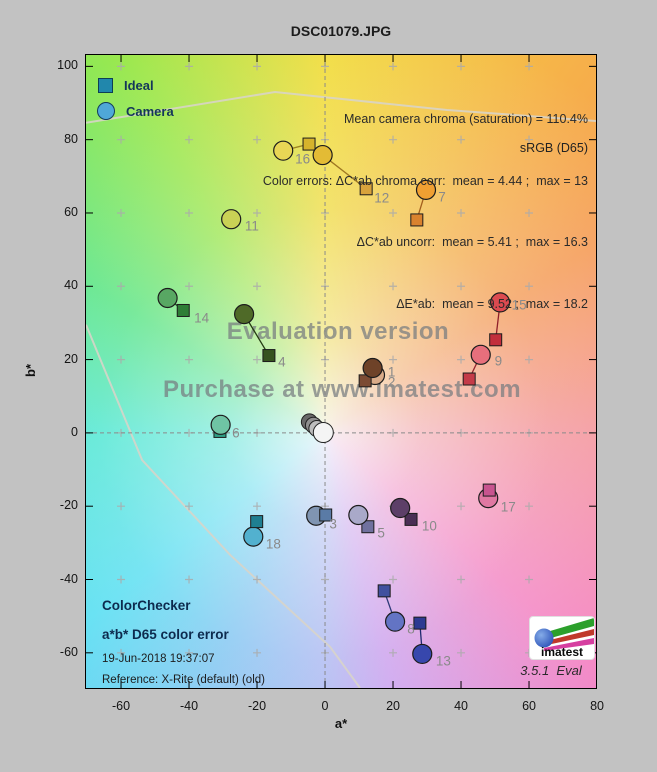  I want to click on x-tick-label: 0, so click(325, 706).